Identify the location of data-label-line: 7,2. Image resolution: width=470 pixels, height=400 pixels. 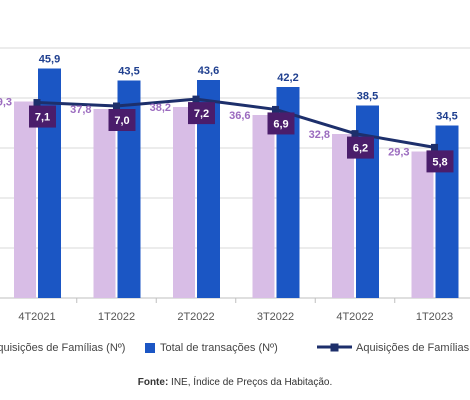
(201, 114).